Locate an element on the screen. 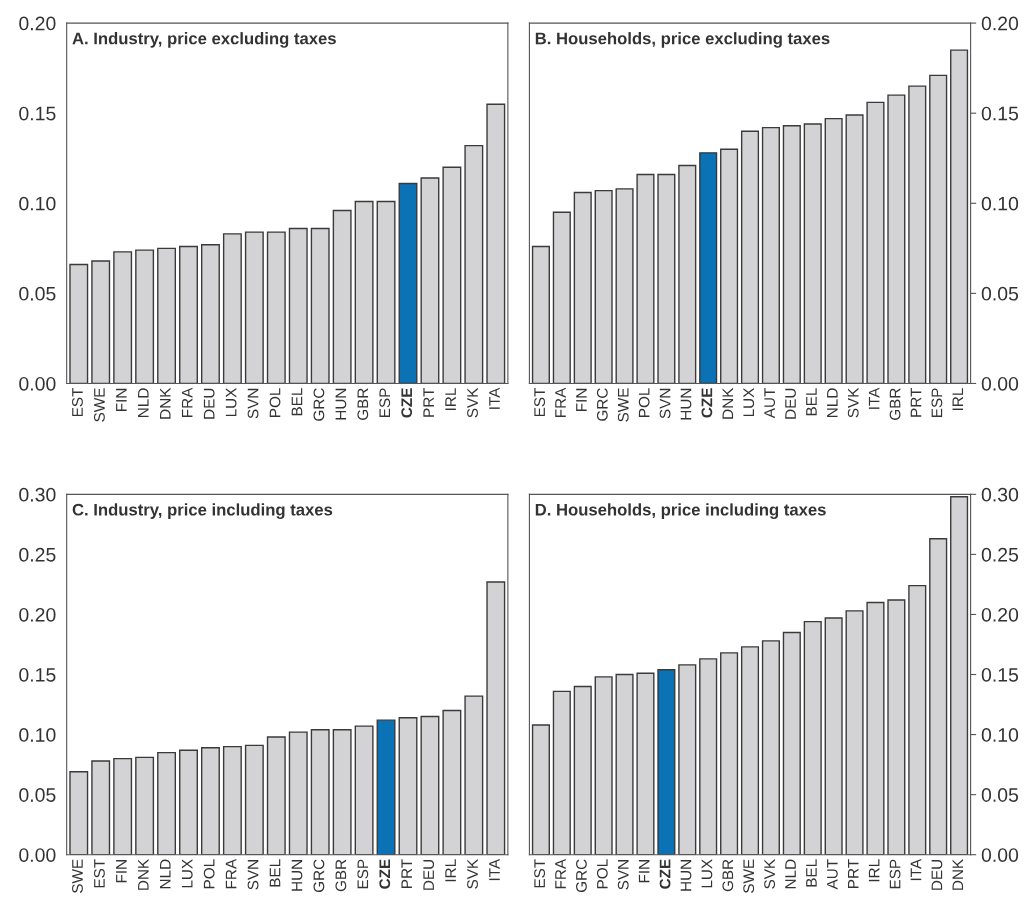 The width and height of the screenshot is (1026, 924). y-tick-label: 0.25 is located at coordinates (1000, 554).